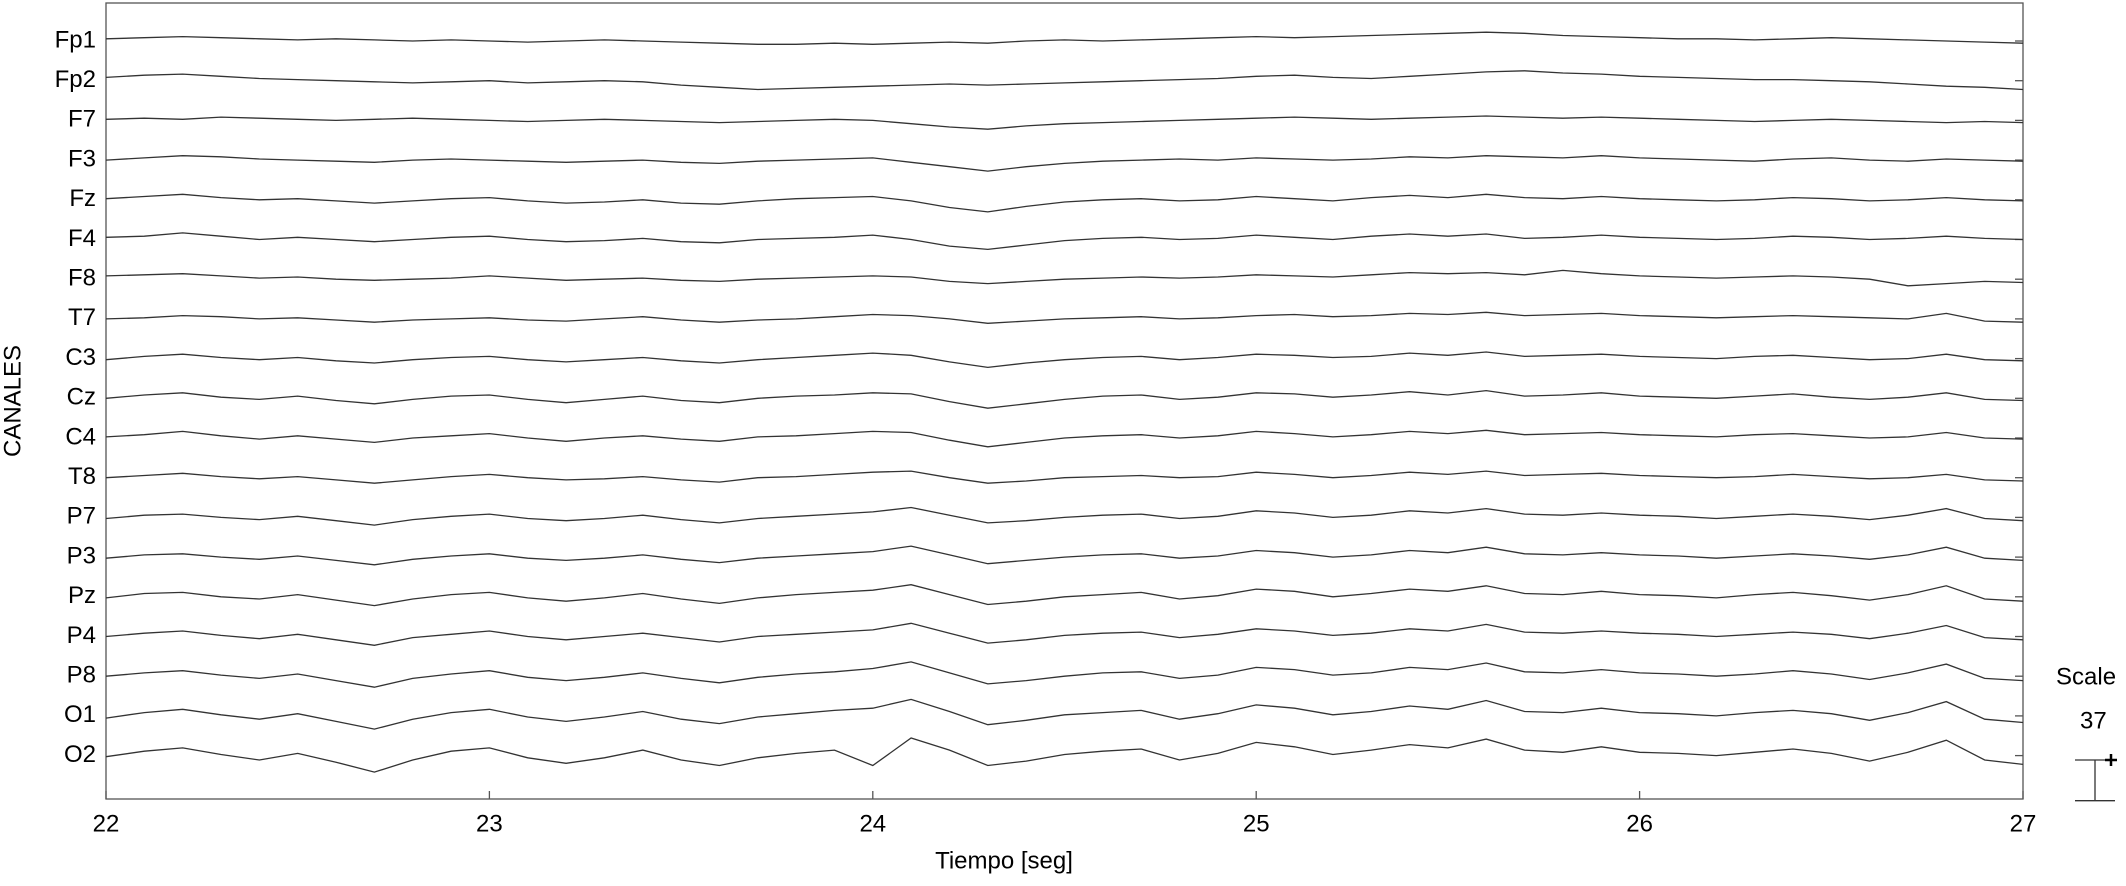 Image resolution: width=2126 pixels, height=886 pixels. I want to click on y-axis-label: CANALES, so click(13, 401).